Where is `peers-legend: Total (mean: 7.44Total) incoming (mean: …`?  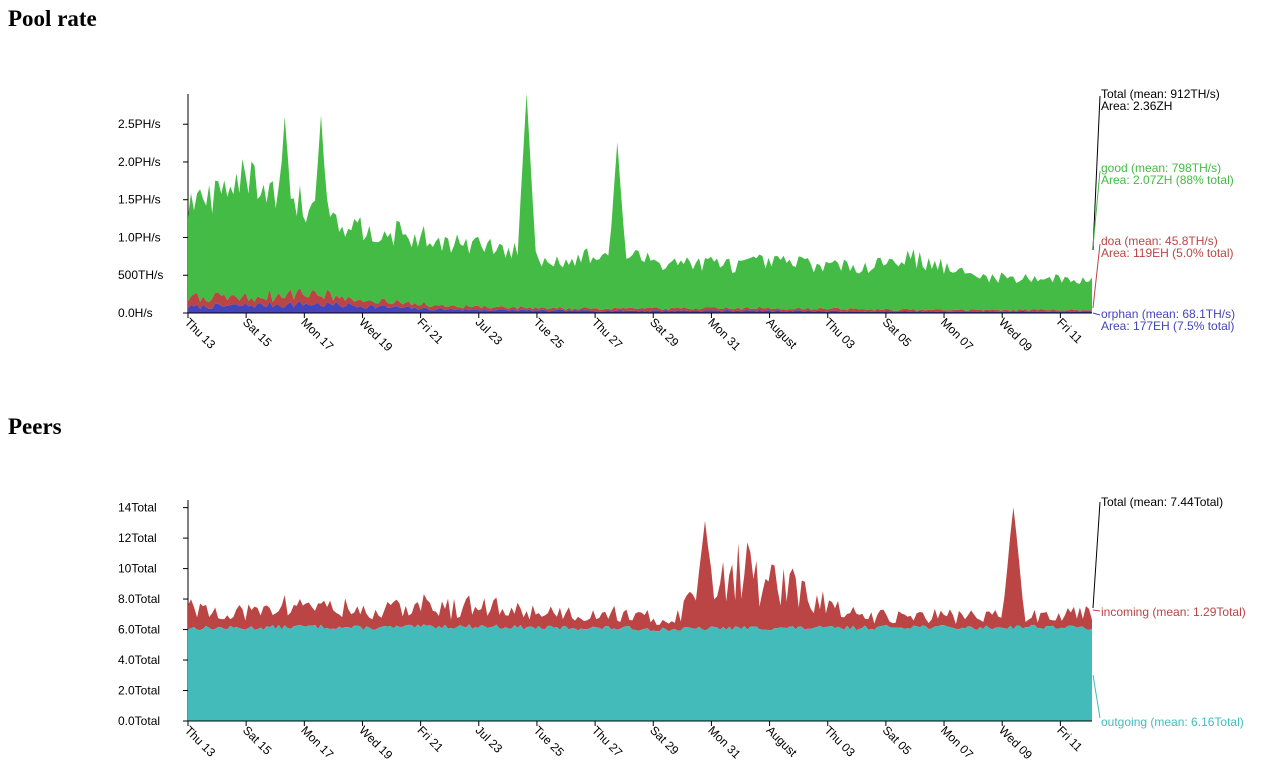
peers-legend: Total (mean: 7.44Total) incoming (mean: … is located at coordinates (1169, 612).